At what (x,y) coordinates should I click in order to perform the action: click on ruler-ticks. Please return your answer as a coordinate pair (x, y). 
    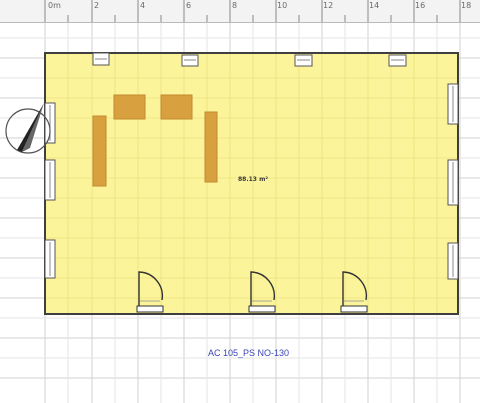
    Looking at the image, I should click on (252, 11).